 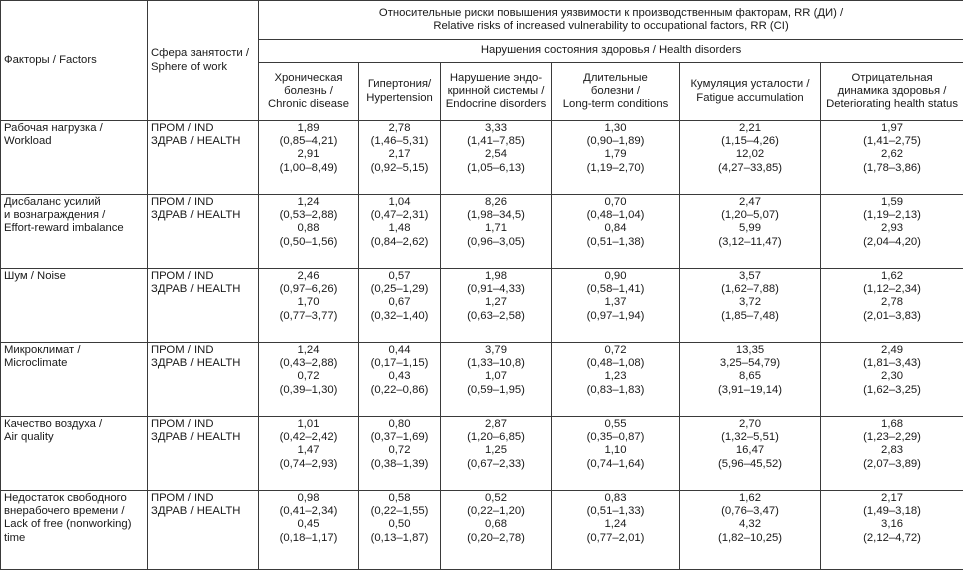 I want to click on column-header-long-term-conditions: Длительные болезни / Long-term conditions, so click(x=615, y=91).